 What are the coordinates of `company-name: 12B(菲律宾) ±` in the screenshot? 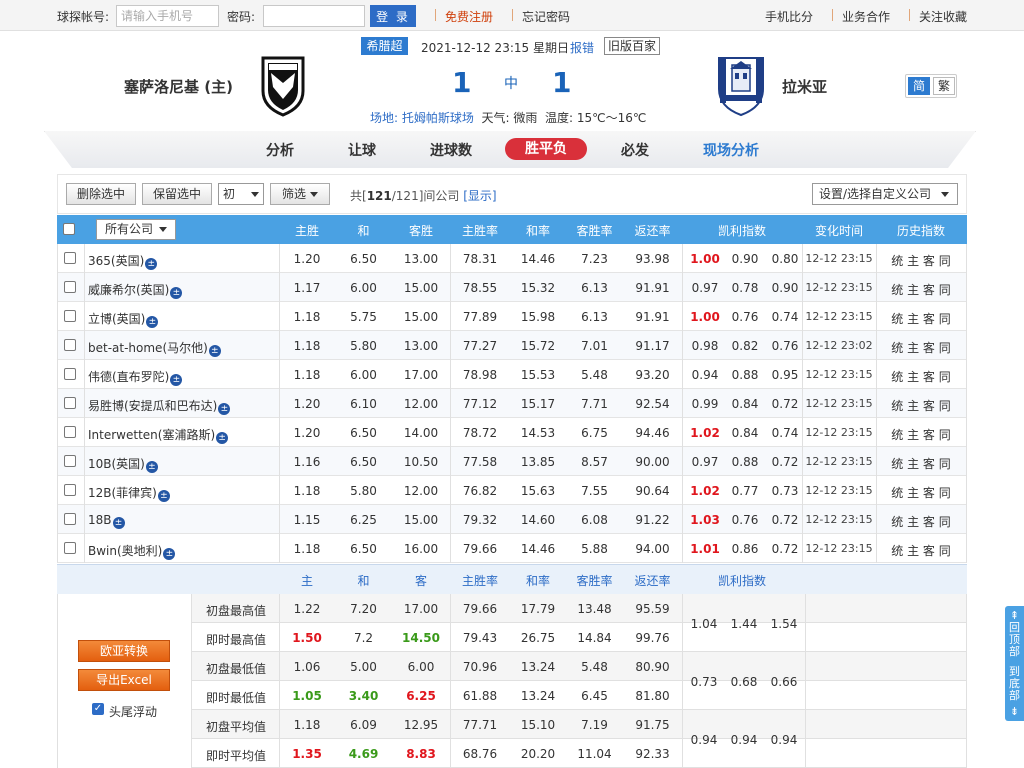 It's located at (129, 493).